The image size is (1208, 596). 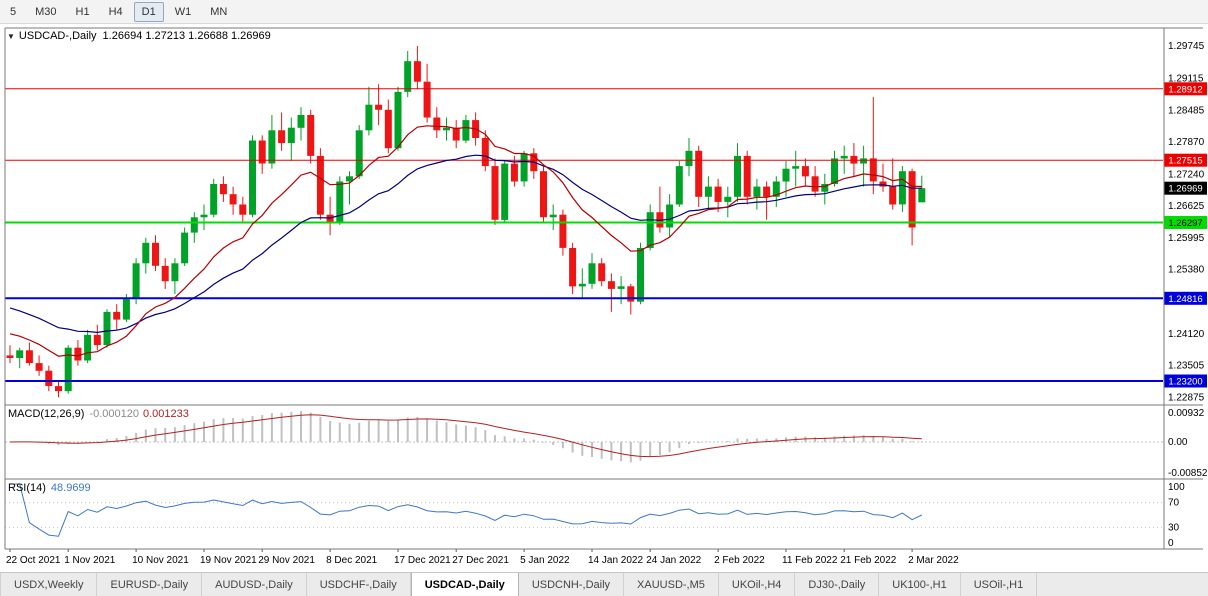 I want to click on chart-tab-label: EURUSD-,Daily, so click(x=149, y=584).